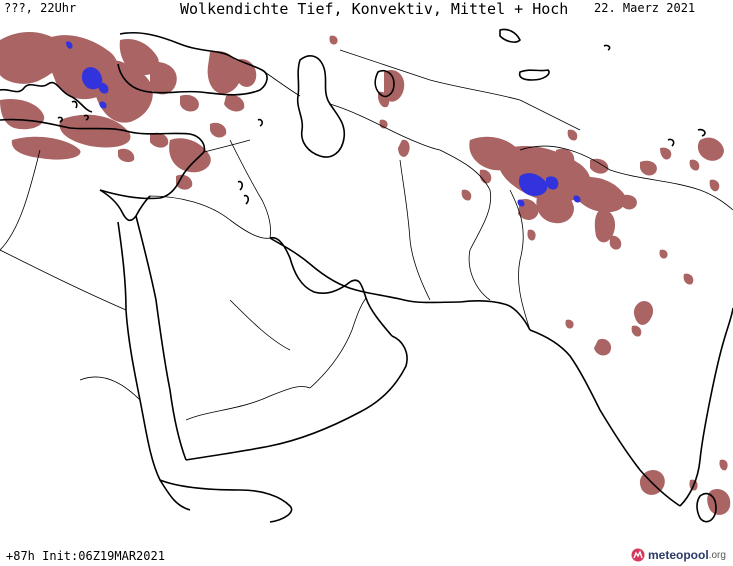  Describe the element at coordinates (248, 403) in the screenshot. I see `border-saudi-yemen` at that location.